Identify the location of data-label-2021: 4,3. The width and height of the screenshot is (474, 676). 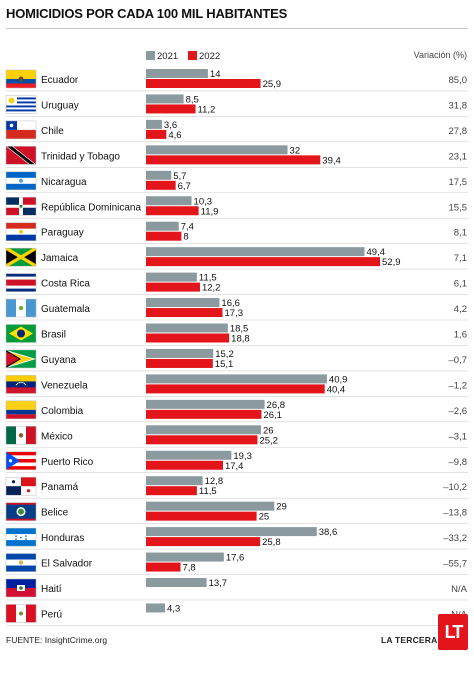
(173, 608).